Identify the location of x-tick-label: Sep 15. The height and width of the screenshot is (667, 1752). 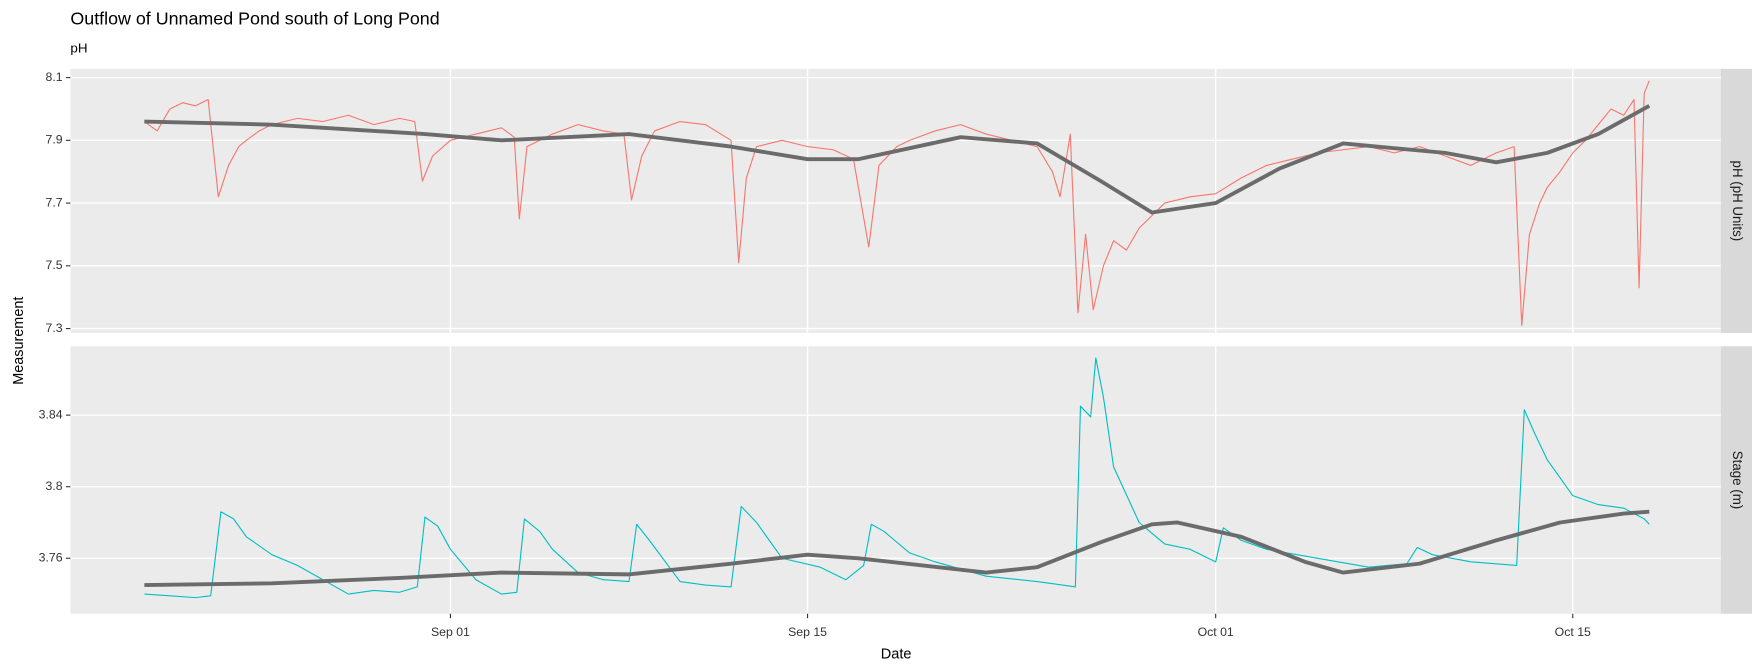
(807, 632).